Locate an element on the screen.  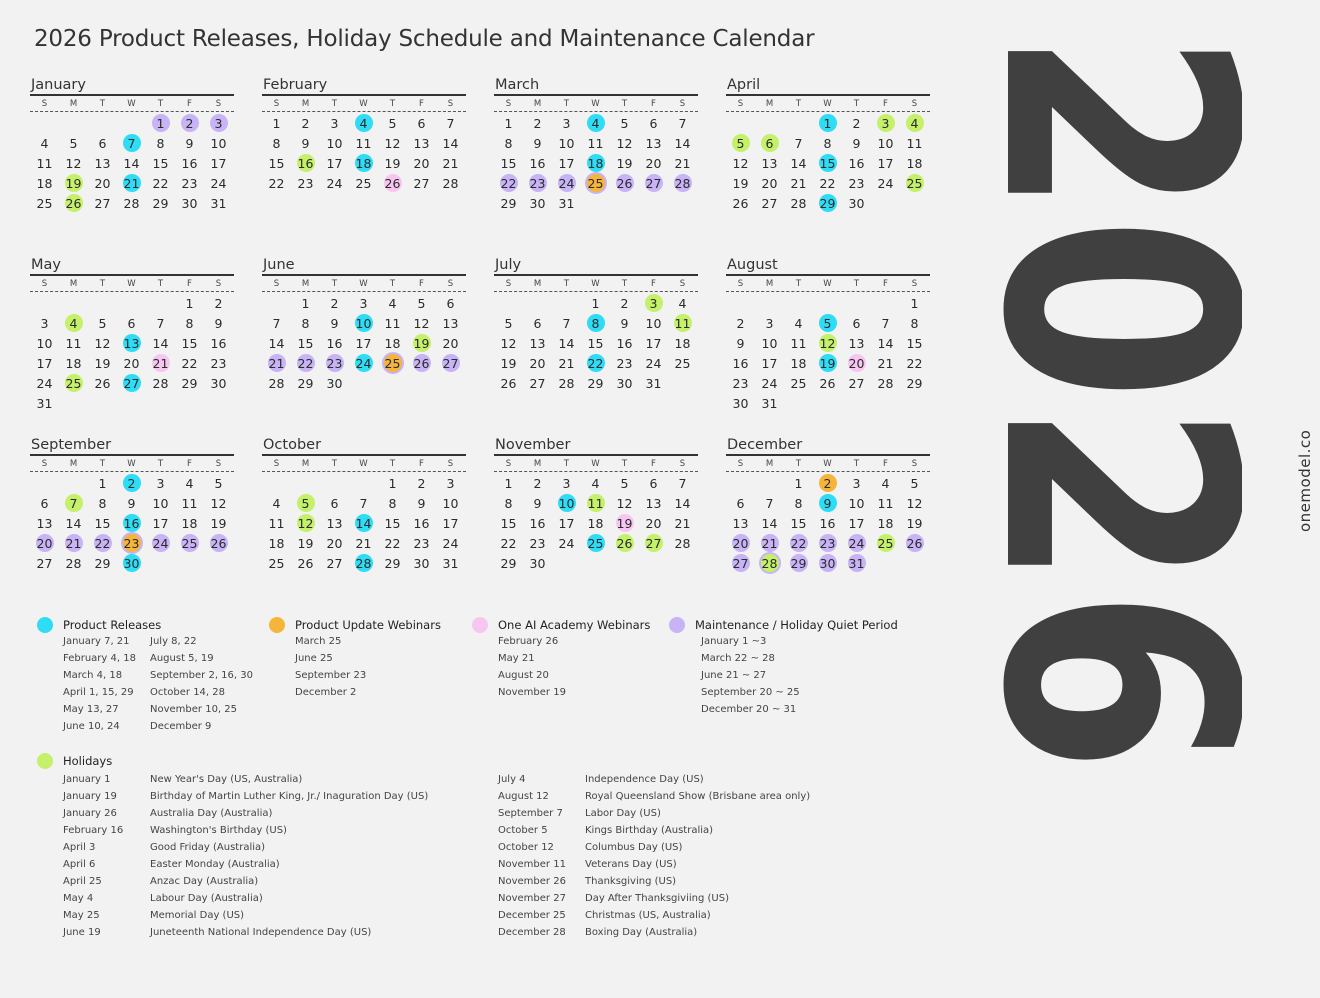
day-number: 17 is located at coordinates (769, 363).